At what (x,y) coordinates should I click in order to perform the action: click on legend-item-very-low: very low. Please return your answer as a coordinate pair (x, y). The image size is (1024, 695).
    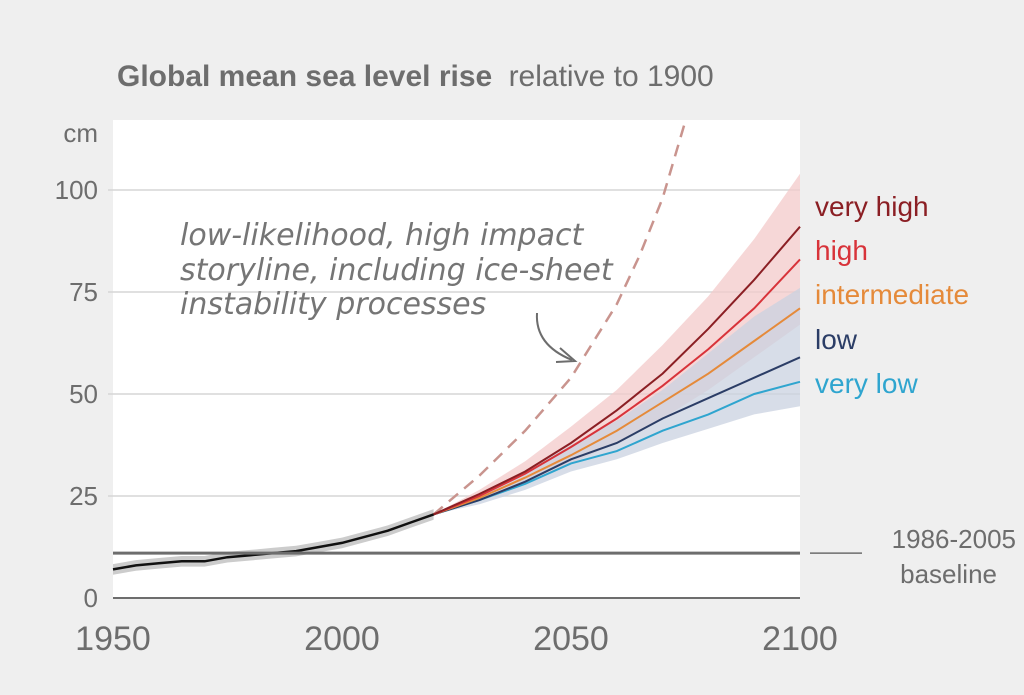
    Looking at the image, I should click on (866, 383).